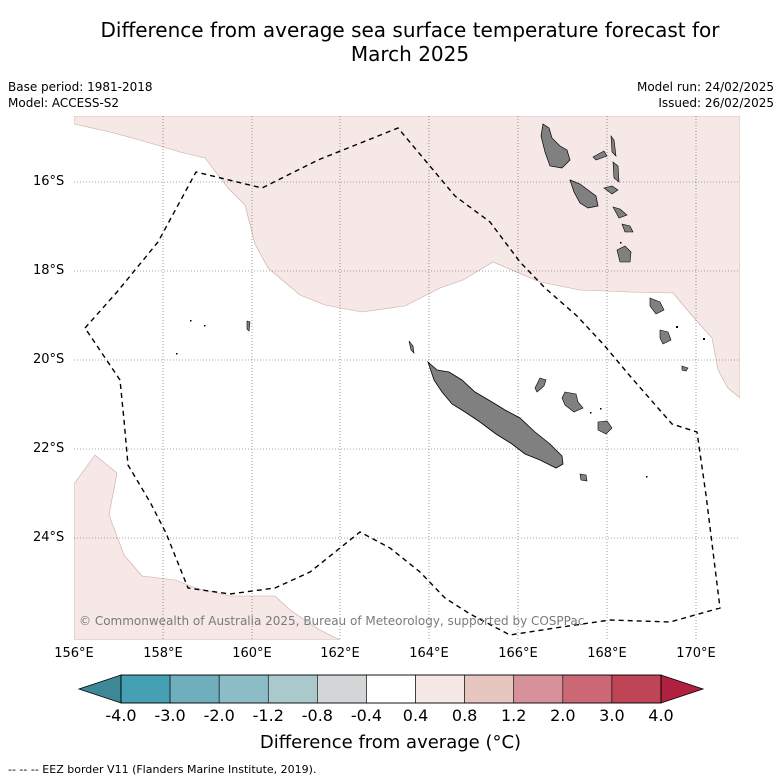 This screenshot has width=781, height=781. I want to click on colorbar, so click(391, 689).